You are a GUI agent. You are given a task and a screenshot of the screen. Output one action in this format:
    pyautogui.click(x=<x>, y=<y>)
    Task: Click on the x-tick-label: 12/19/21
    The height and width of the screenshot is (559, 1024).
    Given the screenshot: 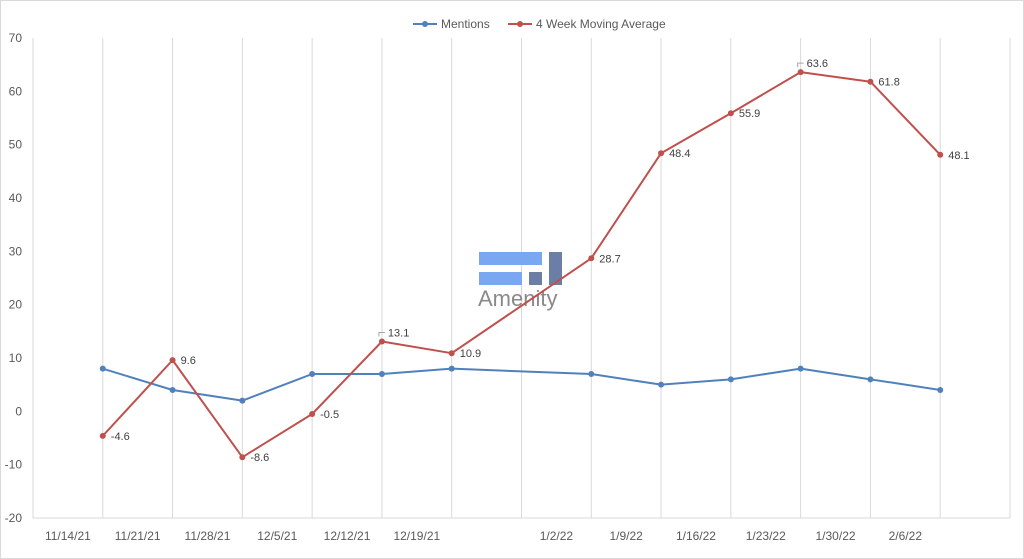 What is the action you would take?
    pyautogui.click(x=416, y=536)
    